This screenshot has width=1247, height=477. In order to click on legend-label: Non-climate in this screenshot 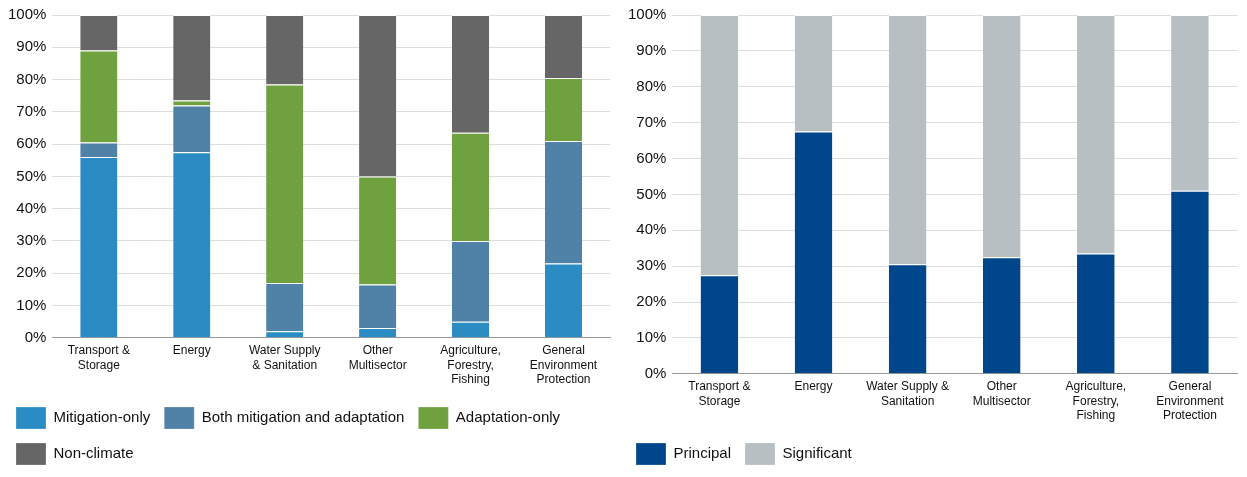, I will do `click(93, 453)`.